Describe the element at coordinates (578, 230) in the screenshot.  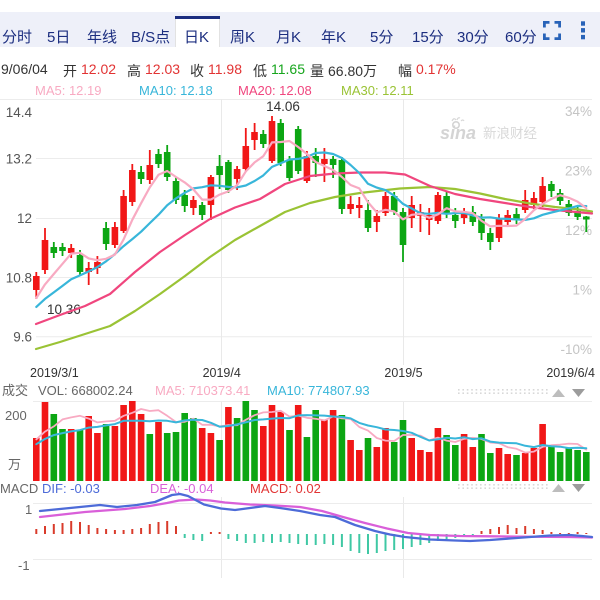
I see `svg-text: 12%` at that location.